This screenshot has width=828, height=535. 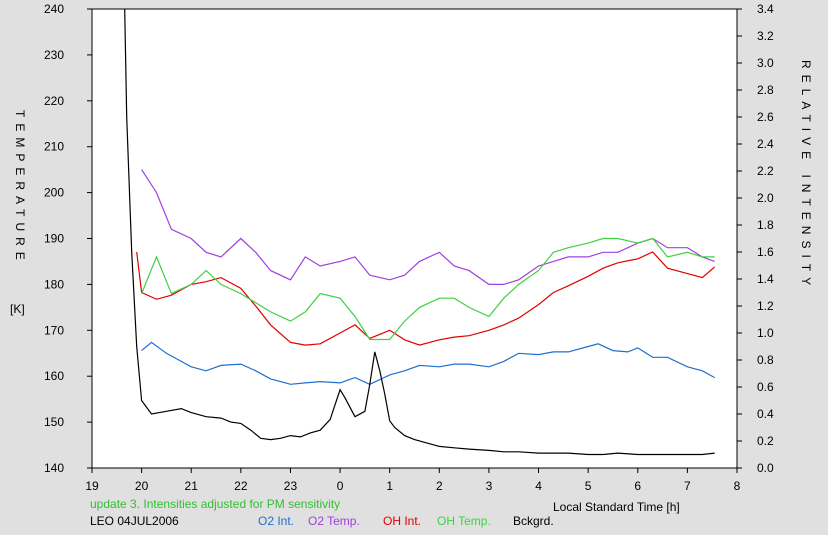 What do you see at coordinates (192, 486) in the screenshot?
I see `x-tick-label: 21` at bounding box center [192, 486].